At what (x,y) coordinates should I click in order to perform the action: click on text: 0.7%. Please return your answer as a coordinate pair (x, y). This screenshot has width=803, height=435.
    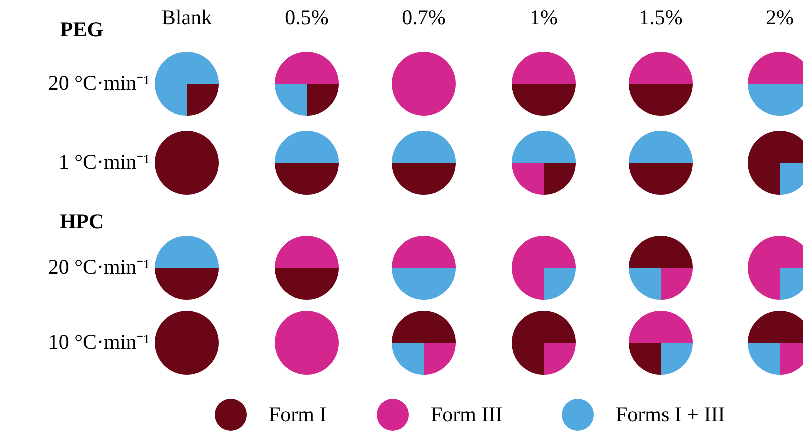
    Looking at the image, I should click on (424, 18).